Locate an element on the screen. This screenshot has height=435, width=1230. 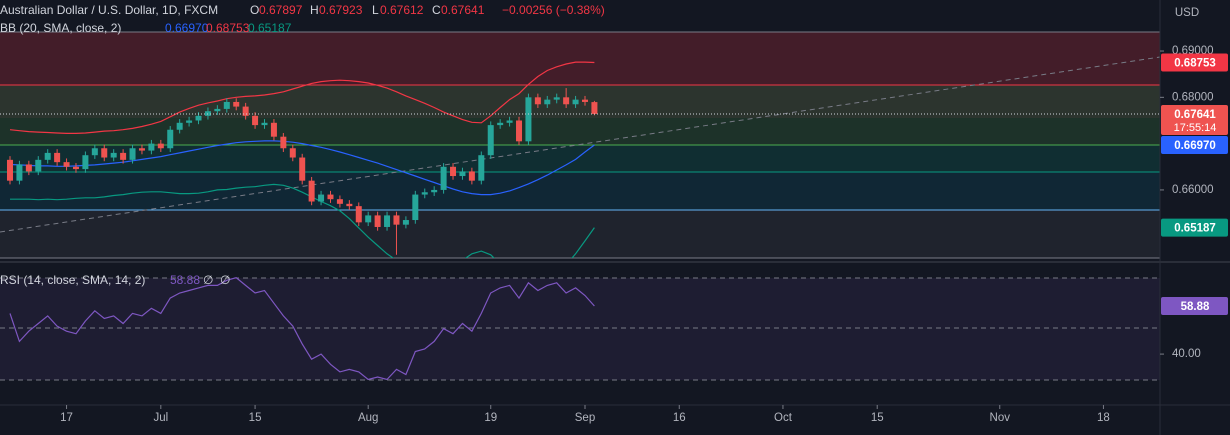
rsi-value-label: 58.88 is located at coordinates (1195, 307).